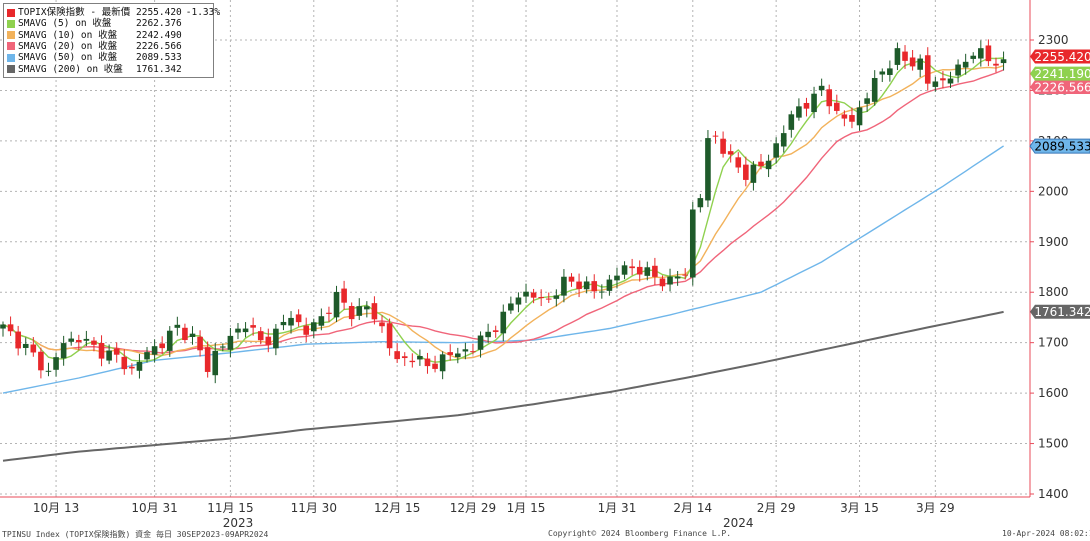 This screenshot has width=1090, height=541. What do you see at coordinates (1053, 393) in the screenshot?
I see `y-tick-label: 1600` at bounding box center [1053, 393].